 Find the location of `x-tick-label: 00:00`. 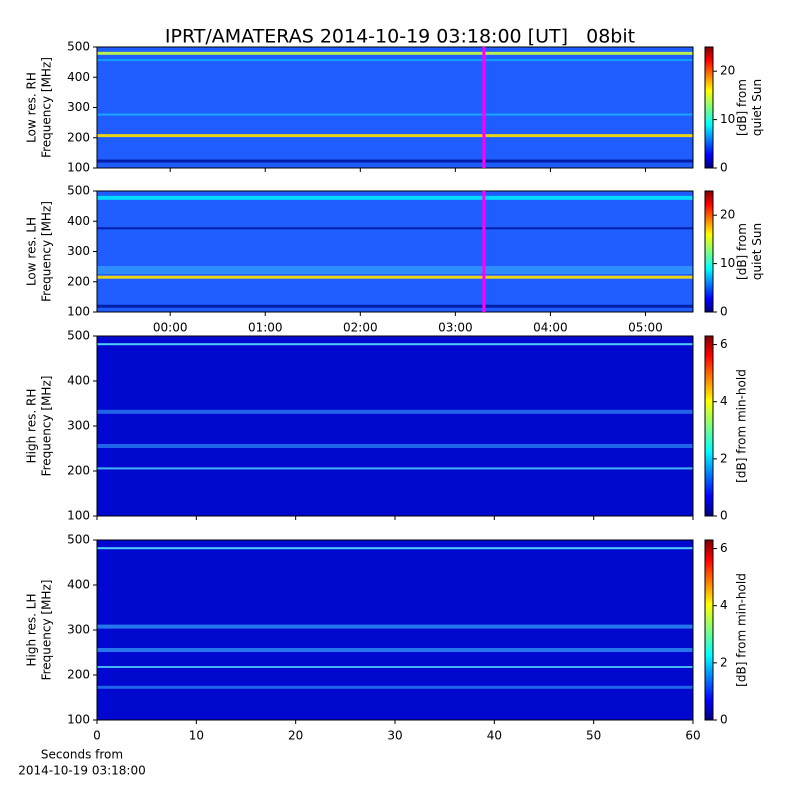

x-tick-label: 00:00 is located at coordinates (170, 328).